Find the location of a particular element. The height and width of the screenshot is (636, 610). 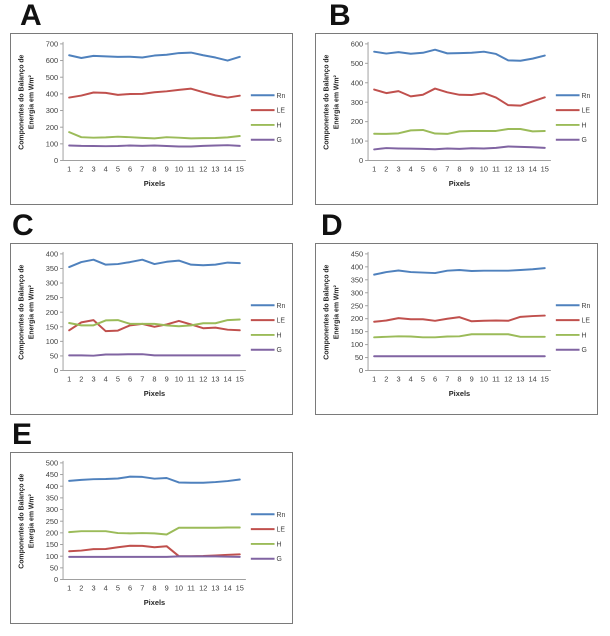

svg-text: 350 is located at coordinates (52, 497).